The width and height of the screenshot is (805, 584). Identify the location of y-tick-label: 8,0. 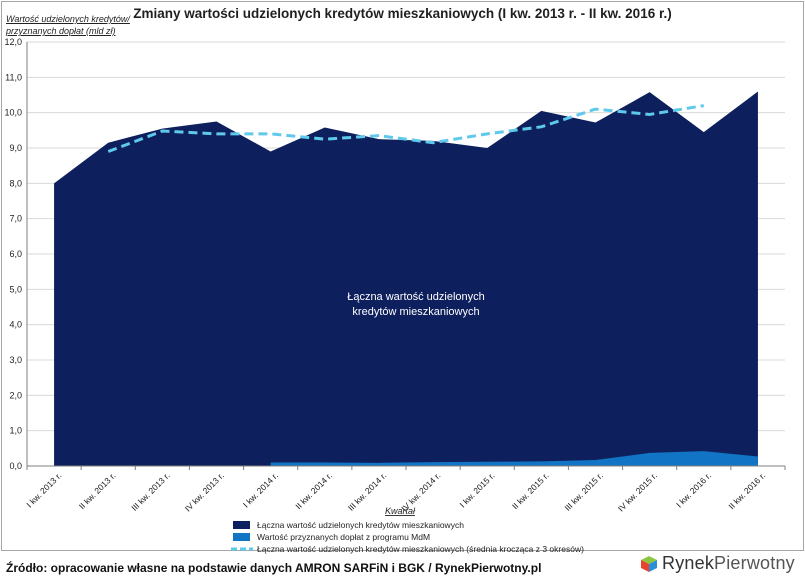
(15, 183).